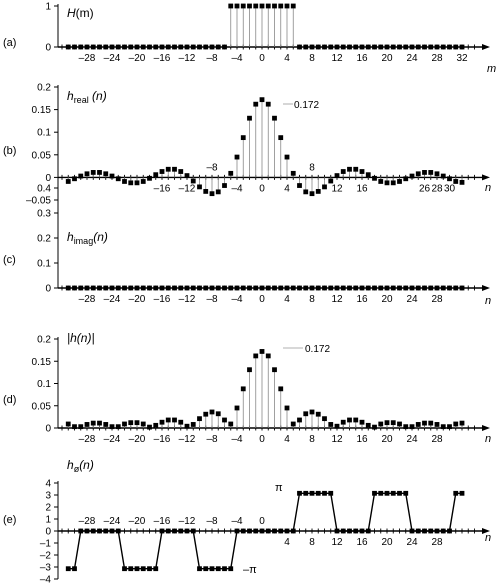 This screenshot has height=585, width=500. What do you see at coordinates (44, 189) in the screenshot?
I see `y-tick-label: 0.4` at bounding box center [44, 189].